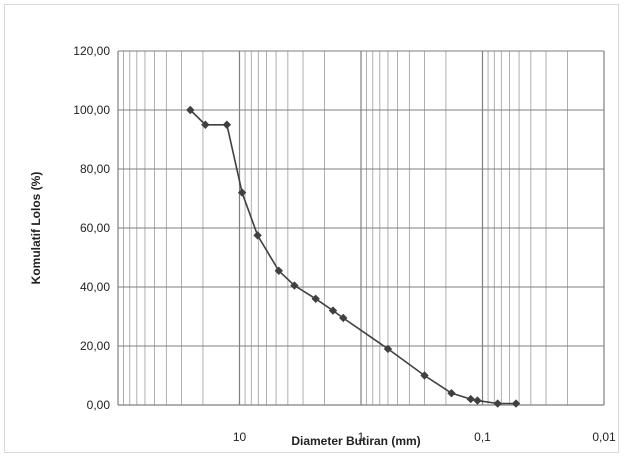  I want to click on y-tick-label: 20,00, so click(95, 346).